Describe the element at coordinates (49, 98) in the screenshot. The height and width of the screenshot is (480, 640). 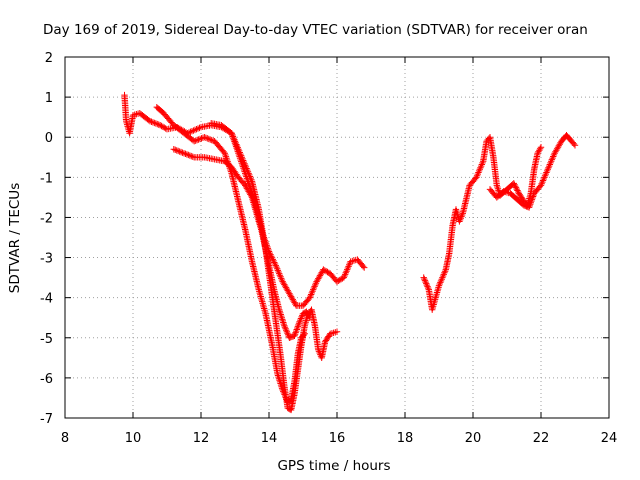
I see `y-tick-label: 1` at that location.